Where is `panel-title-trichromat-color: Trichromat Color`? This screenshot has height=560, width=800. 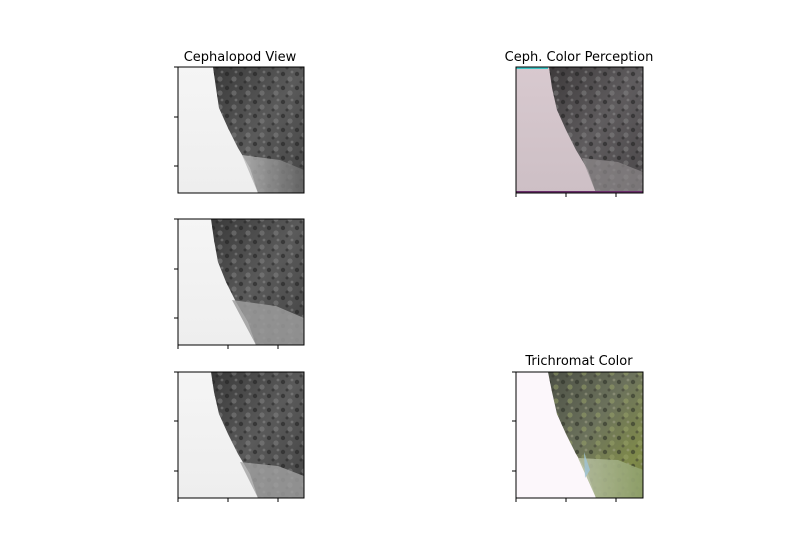
panel-title-trichromat-color: Trichromat Color is located at coordinates (578, 361).